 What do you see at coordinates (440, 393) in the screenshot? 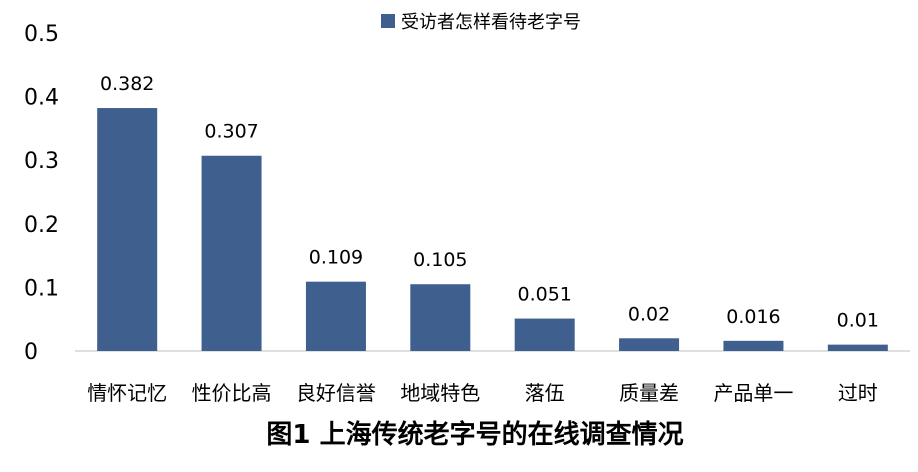
I see `x-tick-label: 地域特色` at bounding box center [440, 393].